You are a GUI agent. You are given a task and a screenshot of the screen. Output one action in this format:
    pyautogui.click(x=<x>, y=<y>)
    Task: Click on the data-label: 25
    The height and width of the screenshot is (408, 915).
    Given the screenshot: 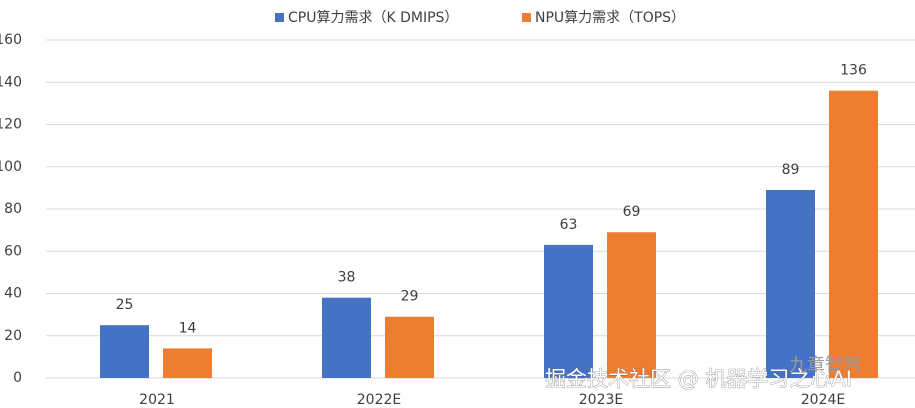 What is the action you would take?
    pyautogui.click(x=125, y=305)
    